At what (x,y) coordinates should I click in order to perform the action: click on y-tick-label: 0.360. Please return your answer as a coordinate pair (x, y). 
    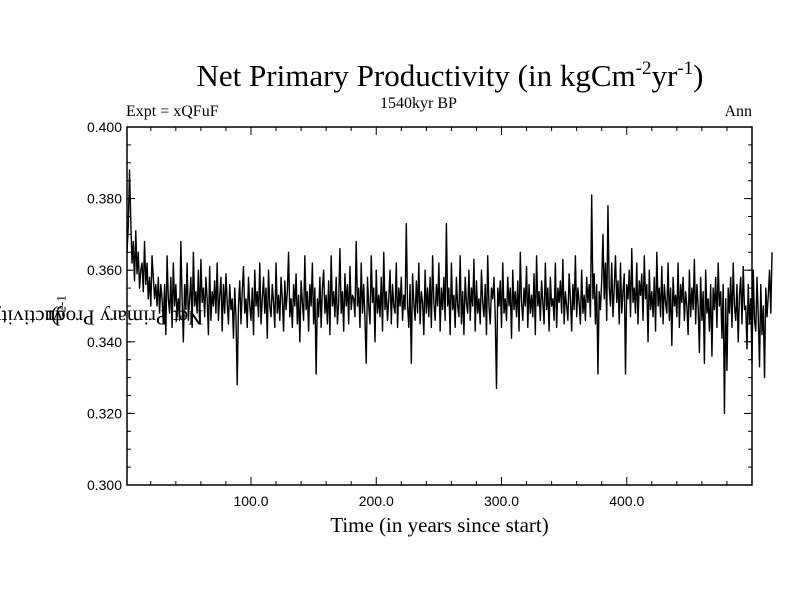
    Looking at the image, I should click on (104, 270).